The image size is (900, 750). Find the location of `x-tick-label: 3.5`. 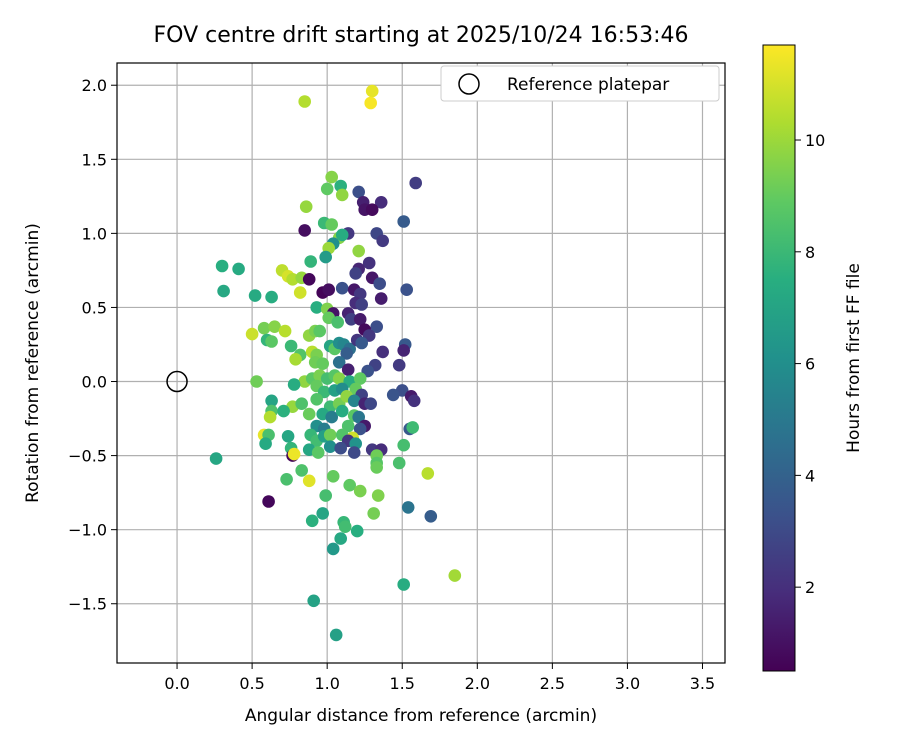

x-tick-label: 3.5 is located at coordinates (702, 683).